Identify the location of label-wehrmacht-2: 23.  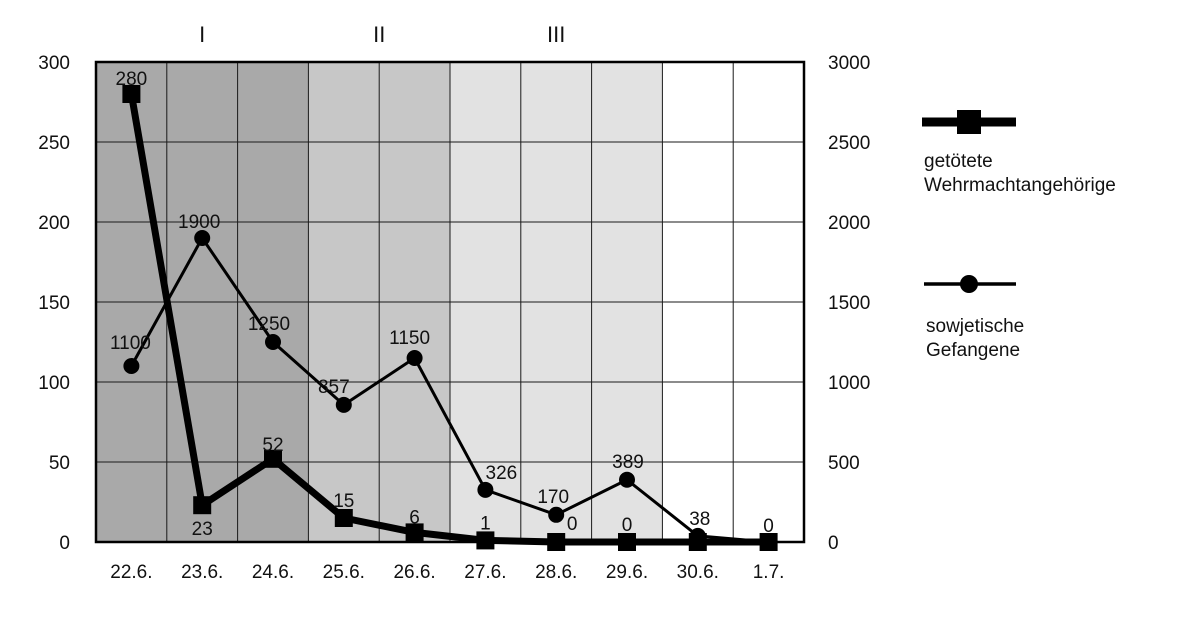
(202, 529).